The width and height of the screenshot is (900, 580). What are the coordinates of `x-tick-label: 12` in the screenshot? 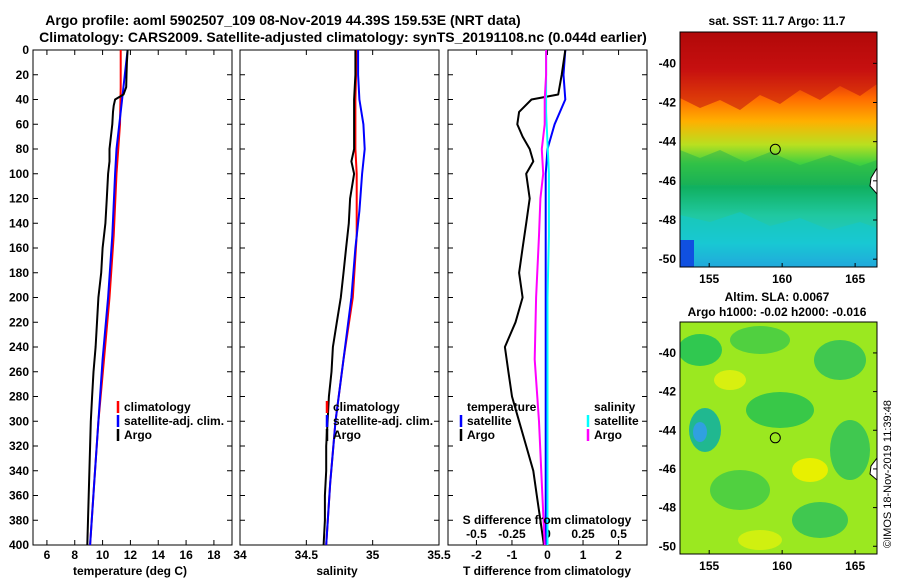 It's located at (131, 555).